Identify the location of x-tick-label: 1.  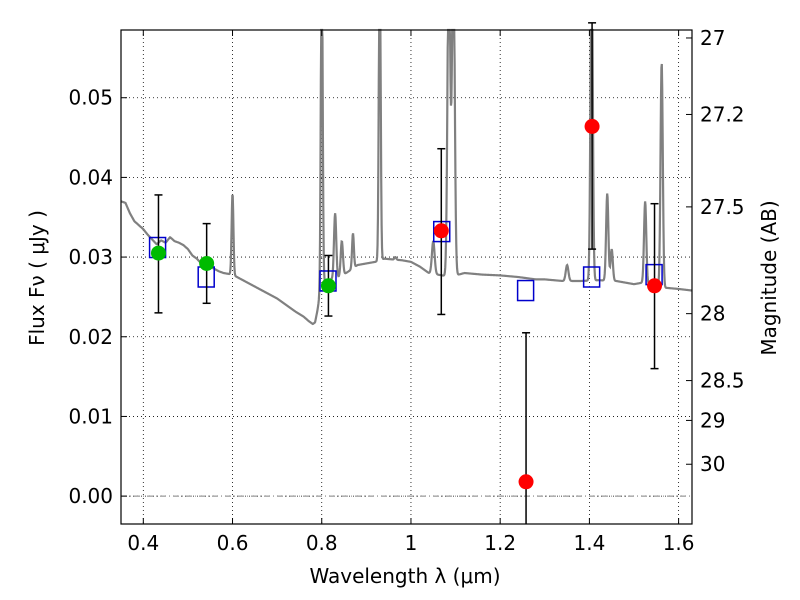
(411, 543).